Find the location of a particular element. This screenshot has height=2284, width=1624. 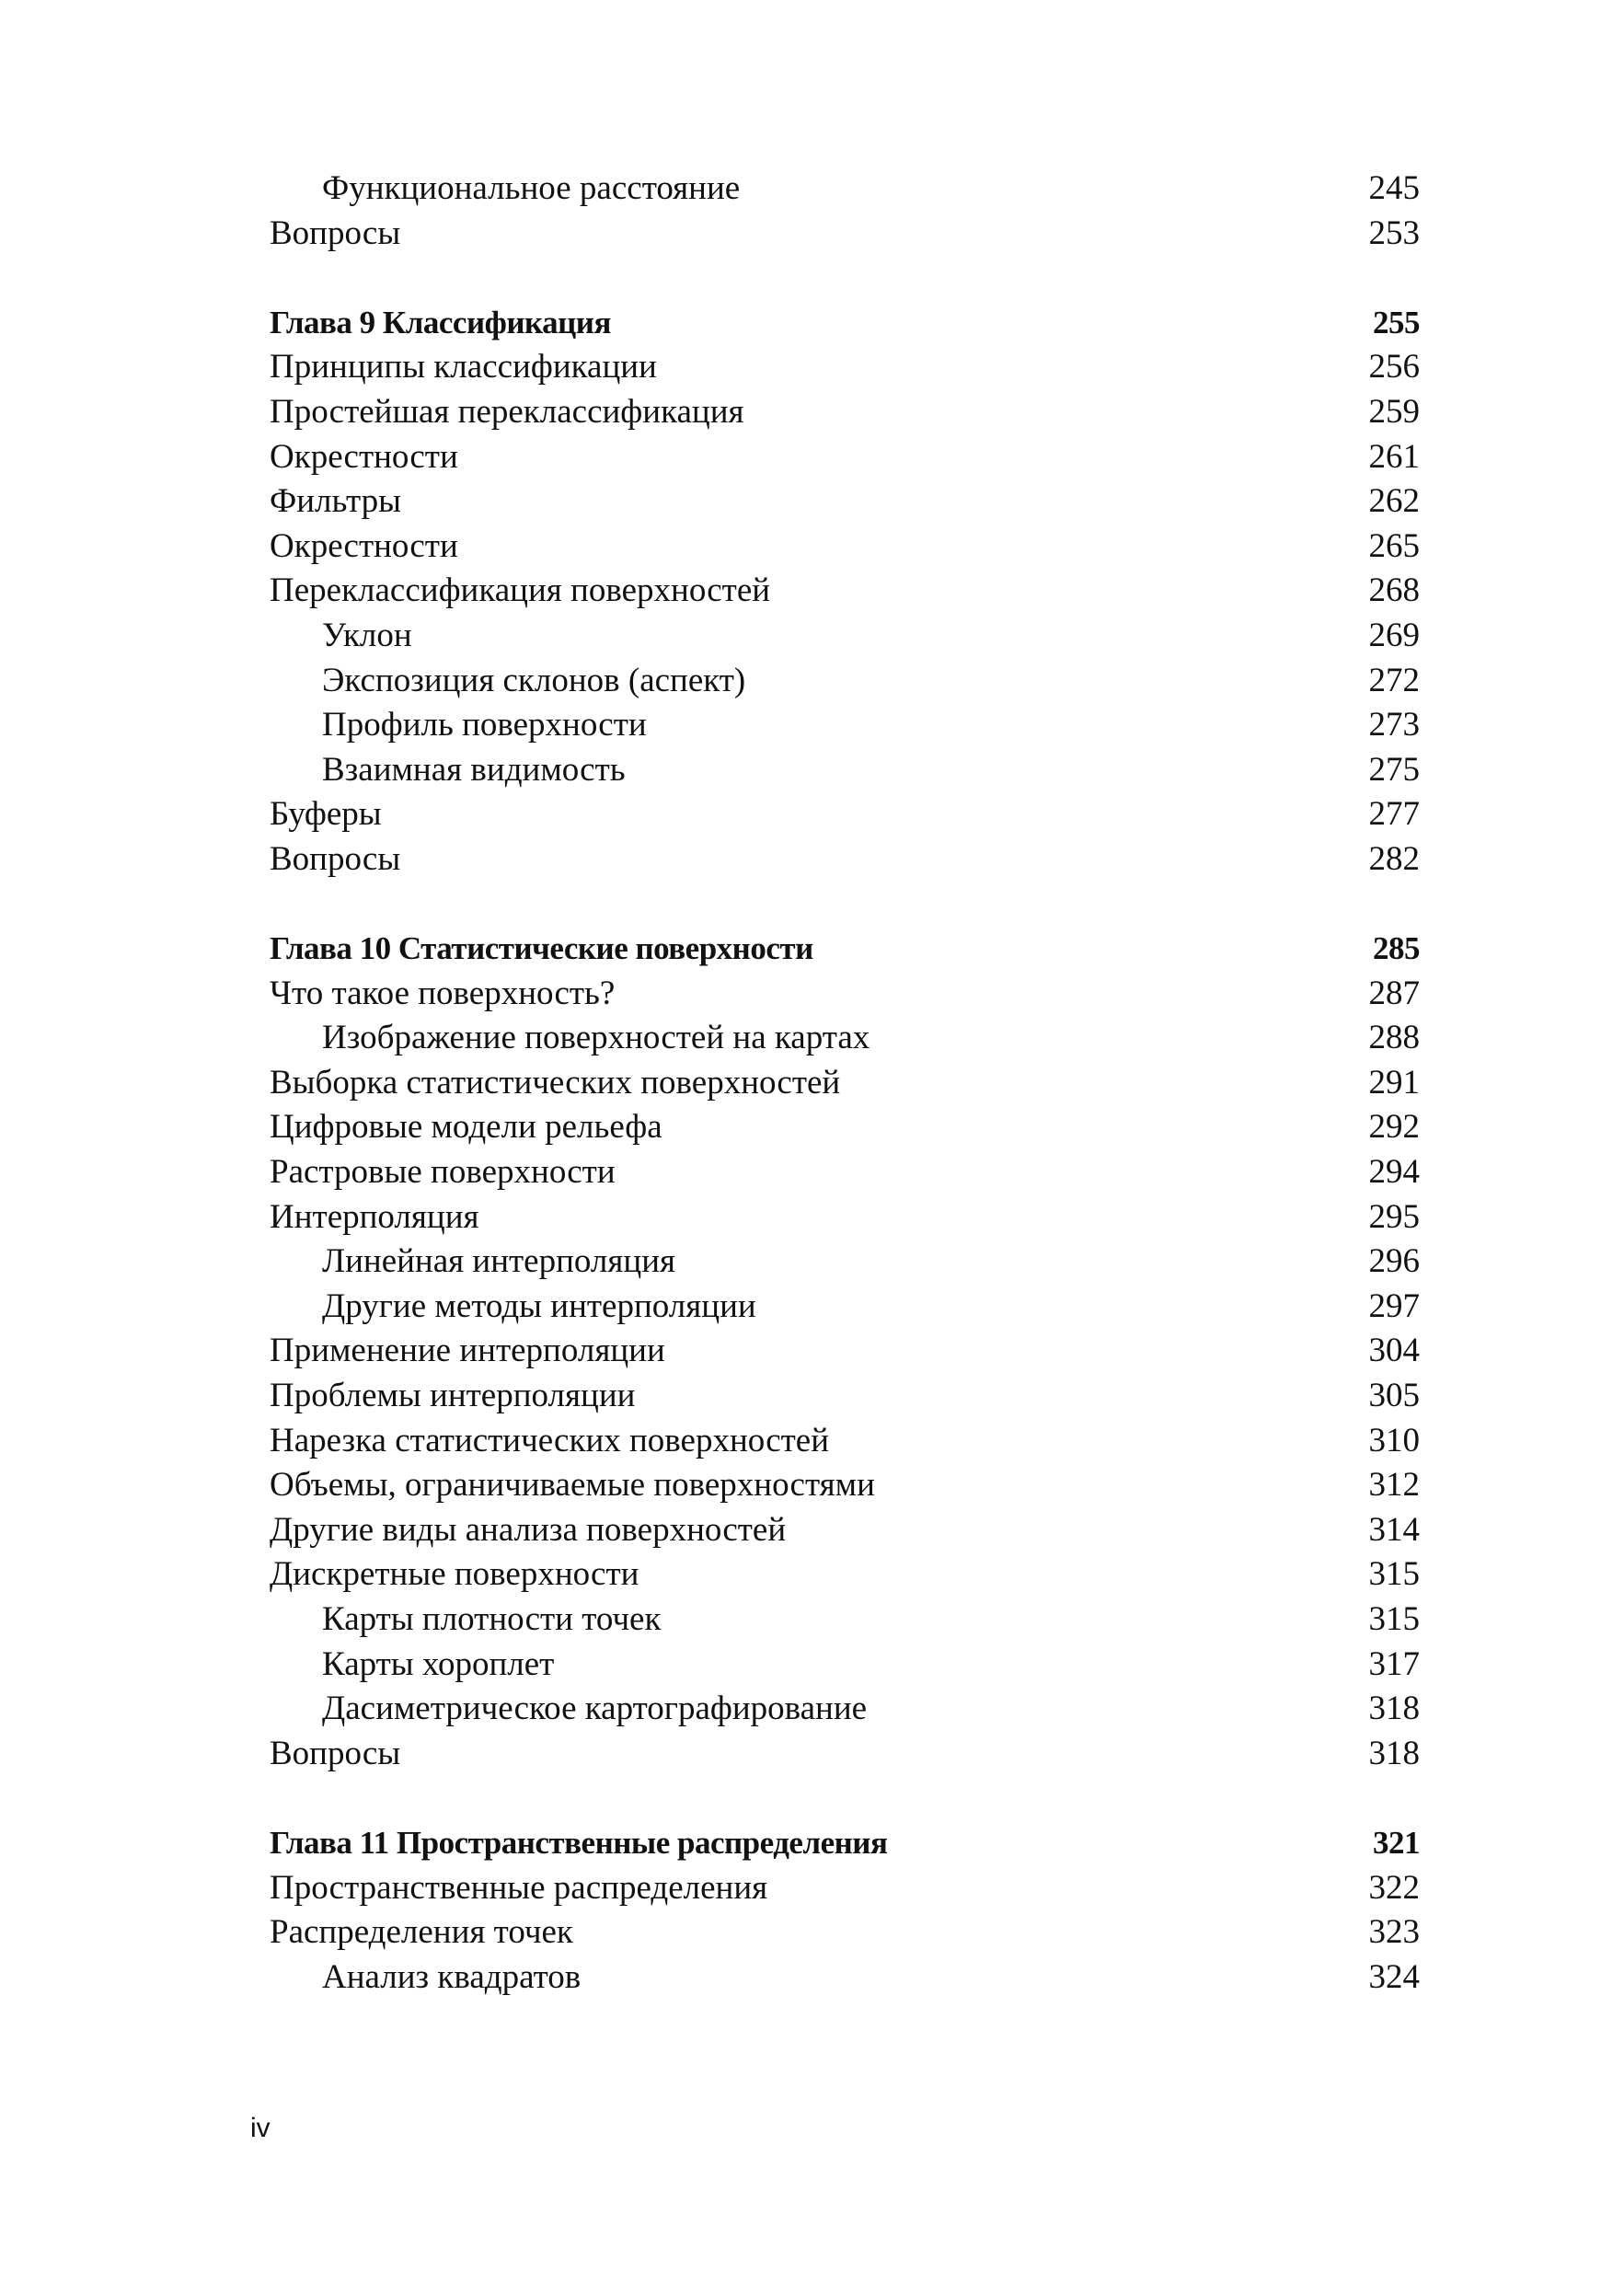

toc-entry: Нарезка статистических поверхностей 310 is located at coordinates (845, 1441).